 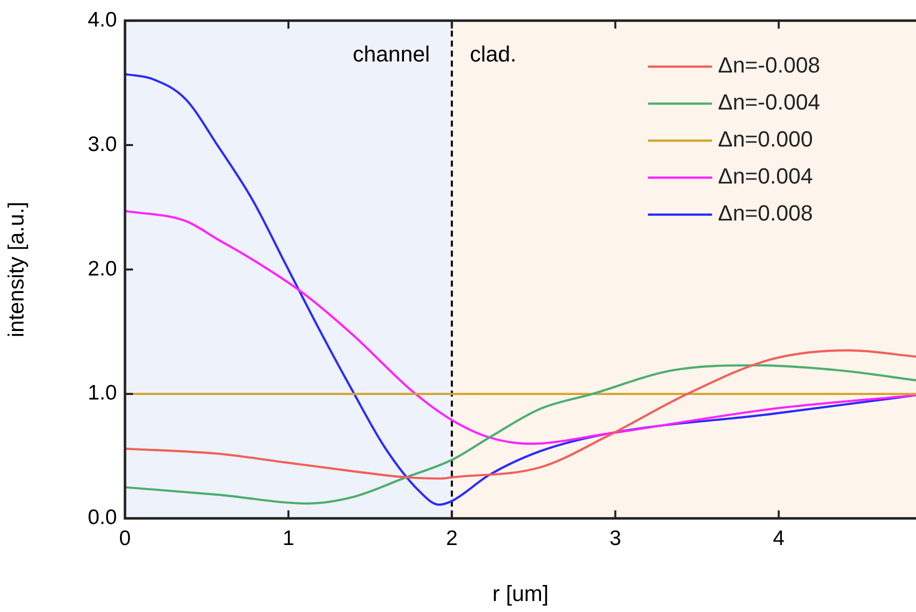 I want to click on y-tick-label: 2.0, so click(x=102, y=268).